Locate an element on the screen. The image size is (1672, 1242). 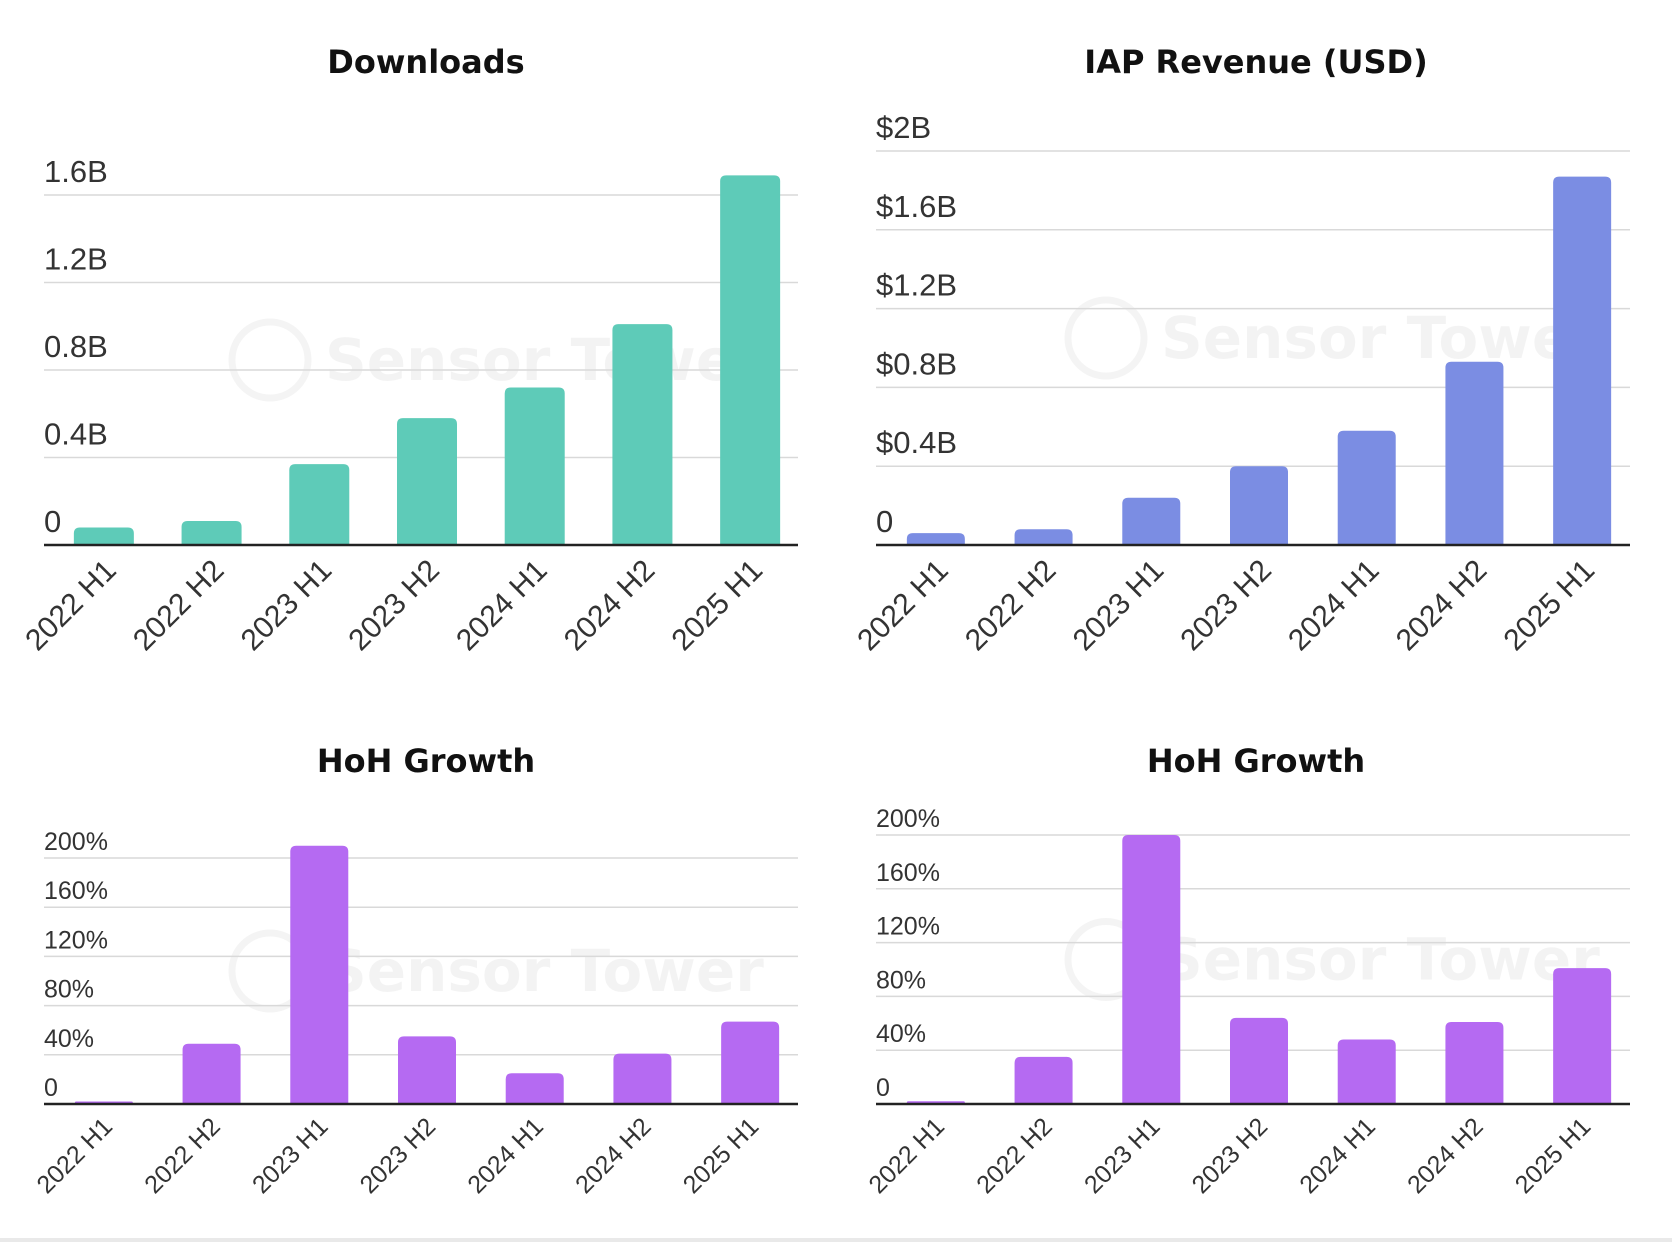
y-tick-label: $0.8B is located at coordinates (916, 363).